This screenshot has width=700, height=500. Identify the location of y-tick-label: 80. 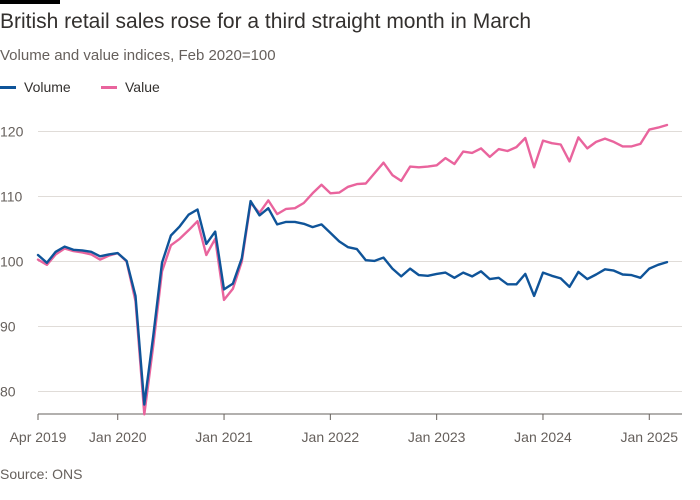
(8, 392).